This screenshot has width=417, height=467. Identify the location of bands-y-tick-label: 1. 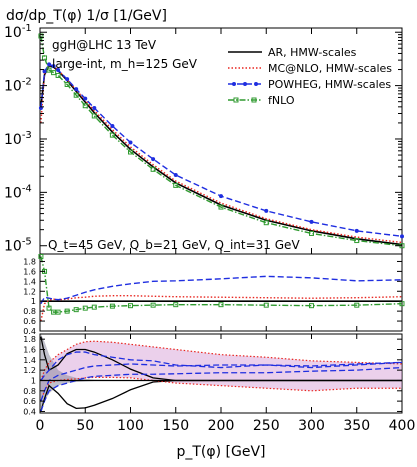
(33, 380).